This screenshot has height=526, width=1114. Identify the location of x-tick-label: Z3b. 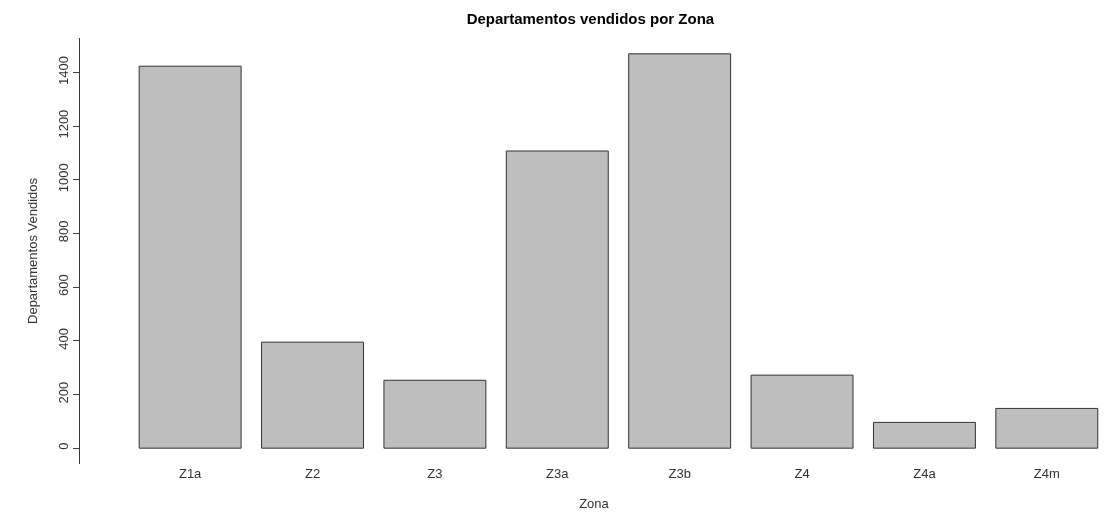
(679, 473).